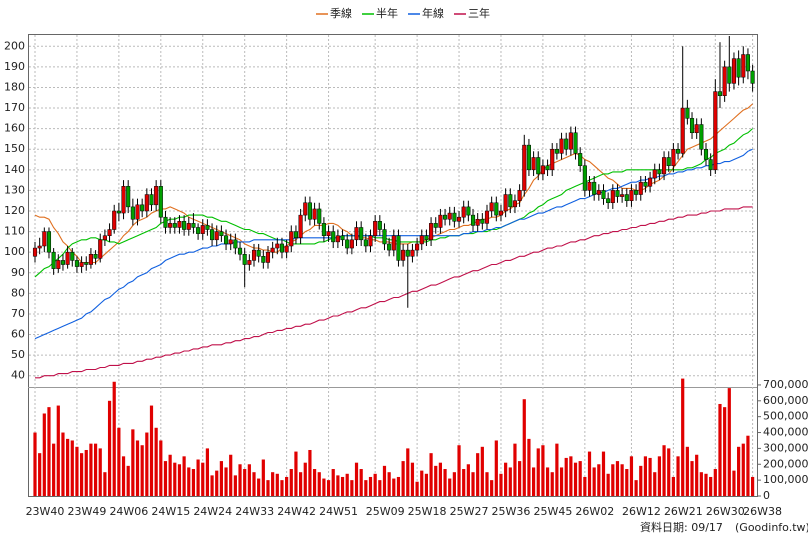 Image resolution: width=808 pixels, height=540 pixels. I want to click on x-tick-label: 24W33, so click(254, 511).